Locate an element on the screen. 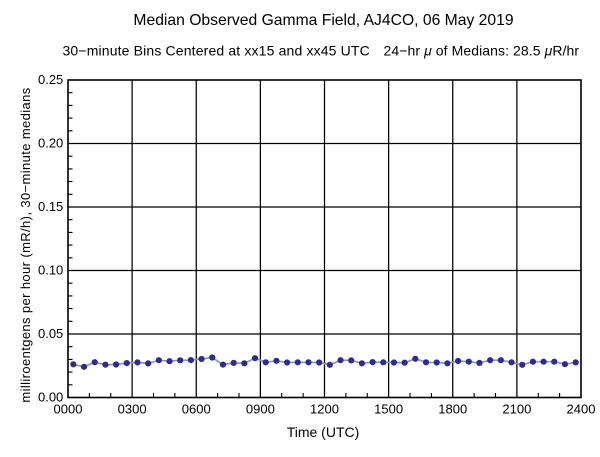 This screenshot has height=457, width=600. svg-text: 1800 is located at coordinates (452, 409).